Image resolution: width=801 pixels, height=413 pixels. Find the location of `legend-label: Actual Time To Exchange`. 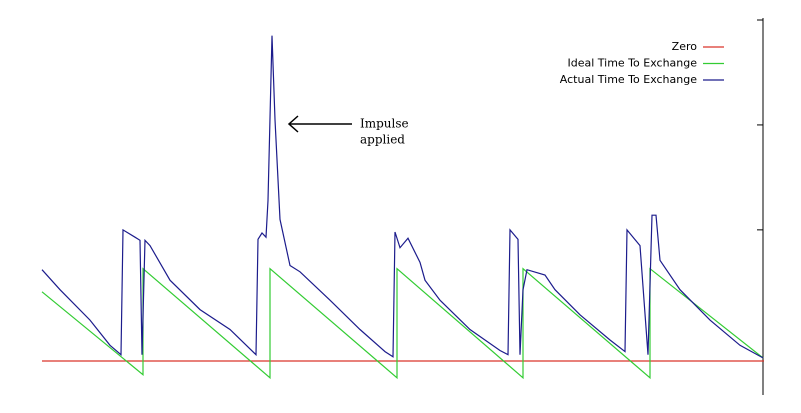

legend-label: Actual Time To Exchange is located at coordinates (628, 79).